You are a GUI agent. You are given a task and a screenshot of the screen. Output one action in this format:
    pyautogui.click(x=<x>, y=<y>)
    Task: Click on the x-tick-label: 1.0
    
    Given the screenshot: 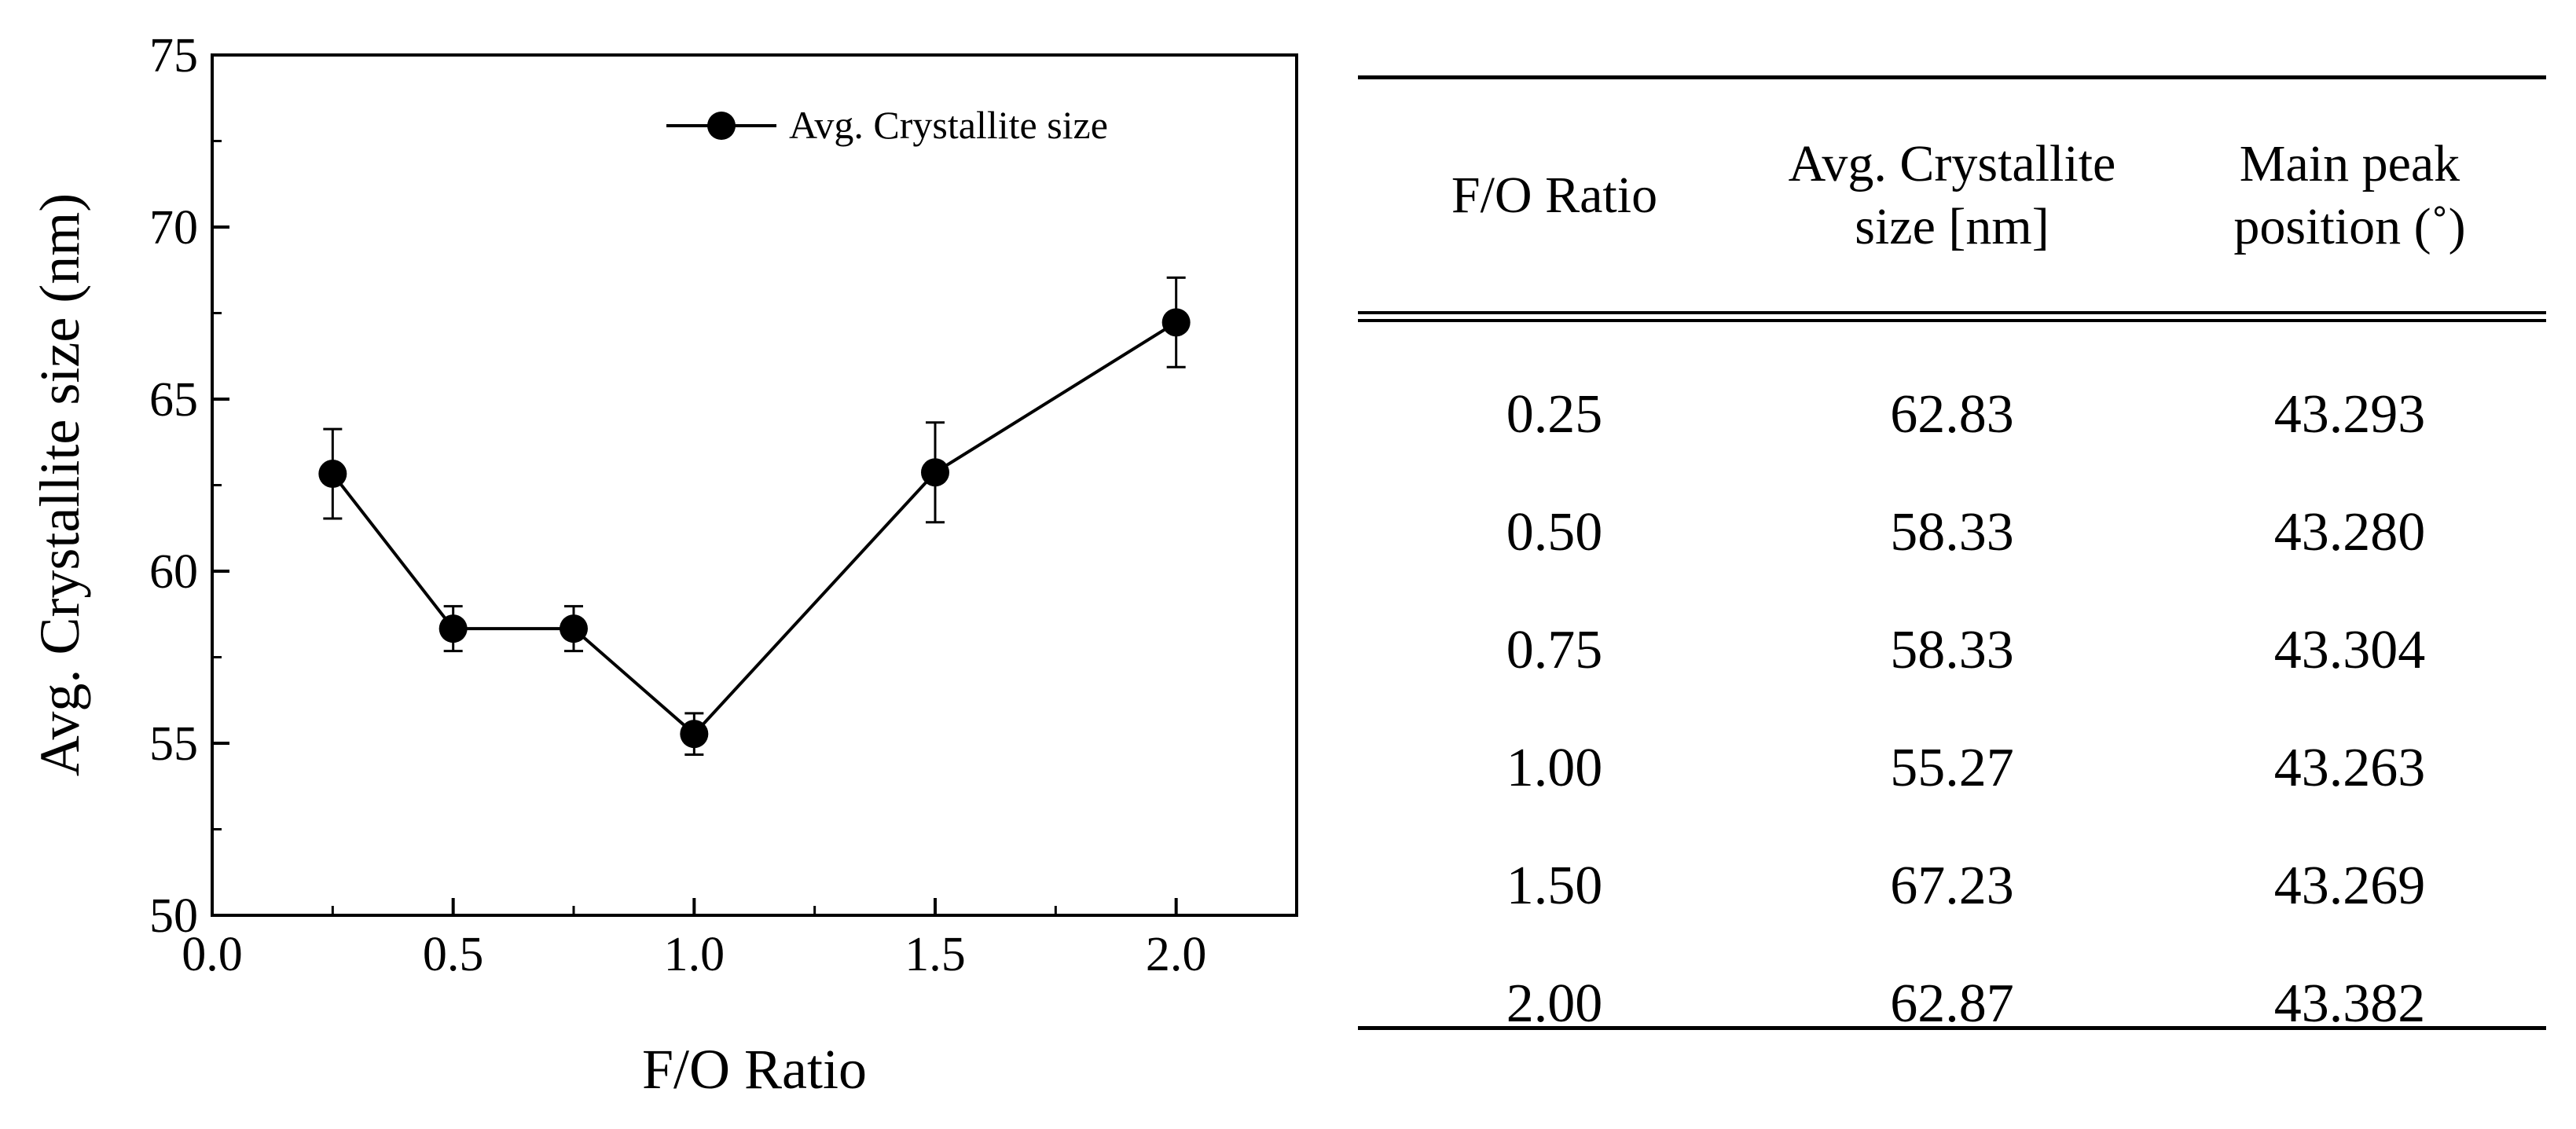 What is the action you would take?
    pyautogui.click(x=694, y=955)
    